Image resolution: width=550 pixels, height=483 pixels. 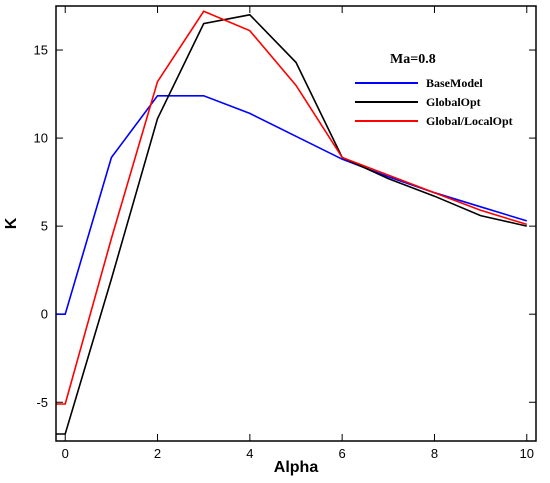 I want to click on legend-items: BaseModel GlobalOpt Global/LocalOpt, so click(x=434, y=102).